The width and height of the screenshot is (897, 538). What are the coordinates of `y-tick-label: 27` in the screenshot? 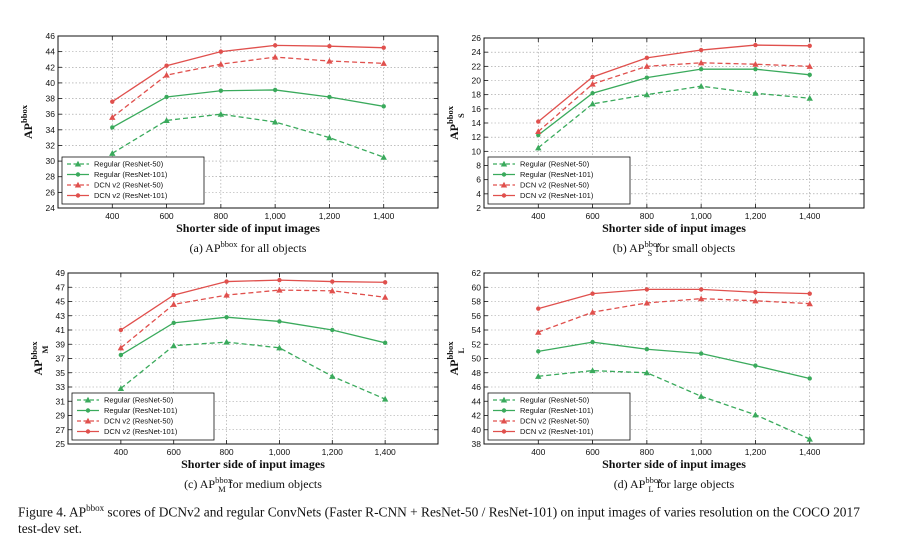 It's located at (61, 430).